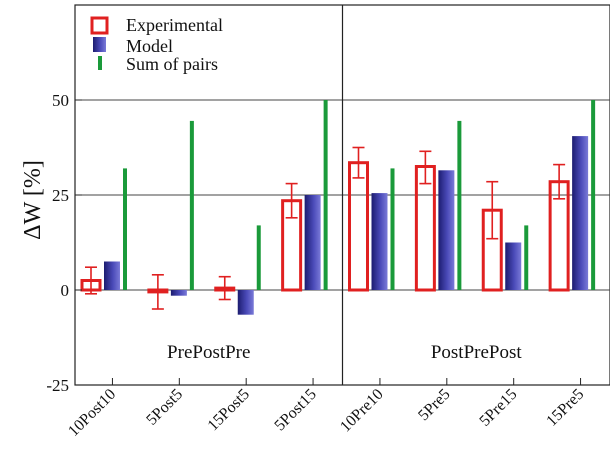 The image size is (610, 455). Describe the element at coordinates (164, 407) in the screenshot. I see `x-tick-label: 5Post5` at that location.